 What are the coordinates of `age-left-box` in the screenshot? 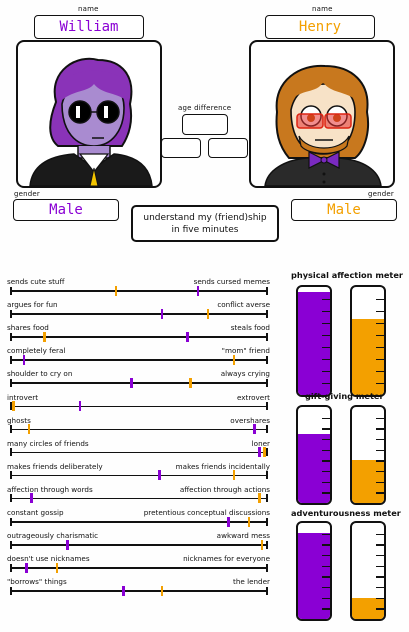 It's located at (181, 148).